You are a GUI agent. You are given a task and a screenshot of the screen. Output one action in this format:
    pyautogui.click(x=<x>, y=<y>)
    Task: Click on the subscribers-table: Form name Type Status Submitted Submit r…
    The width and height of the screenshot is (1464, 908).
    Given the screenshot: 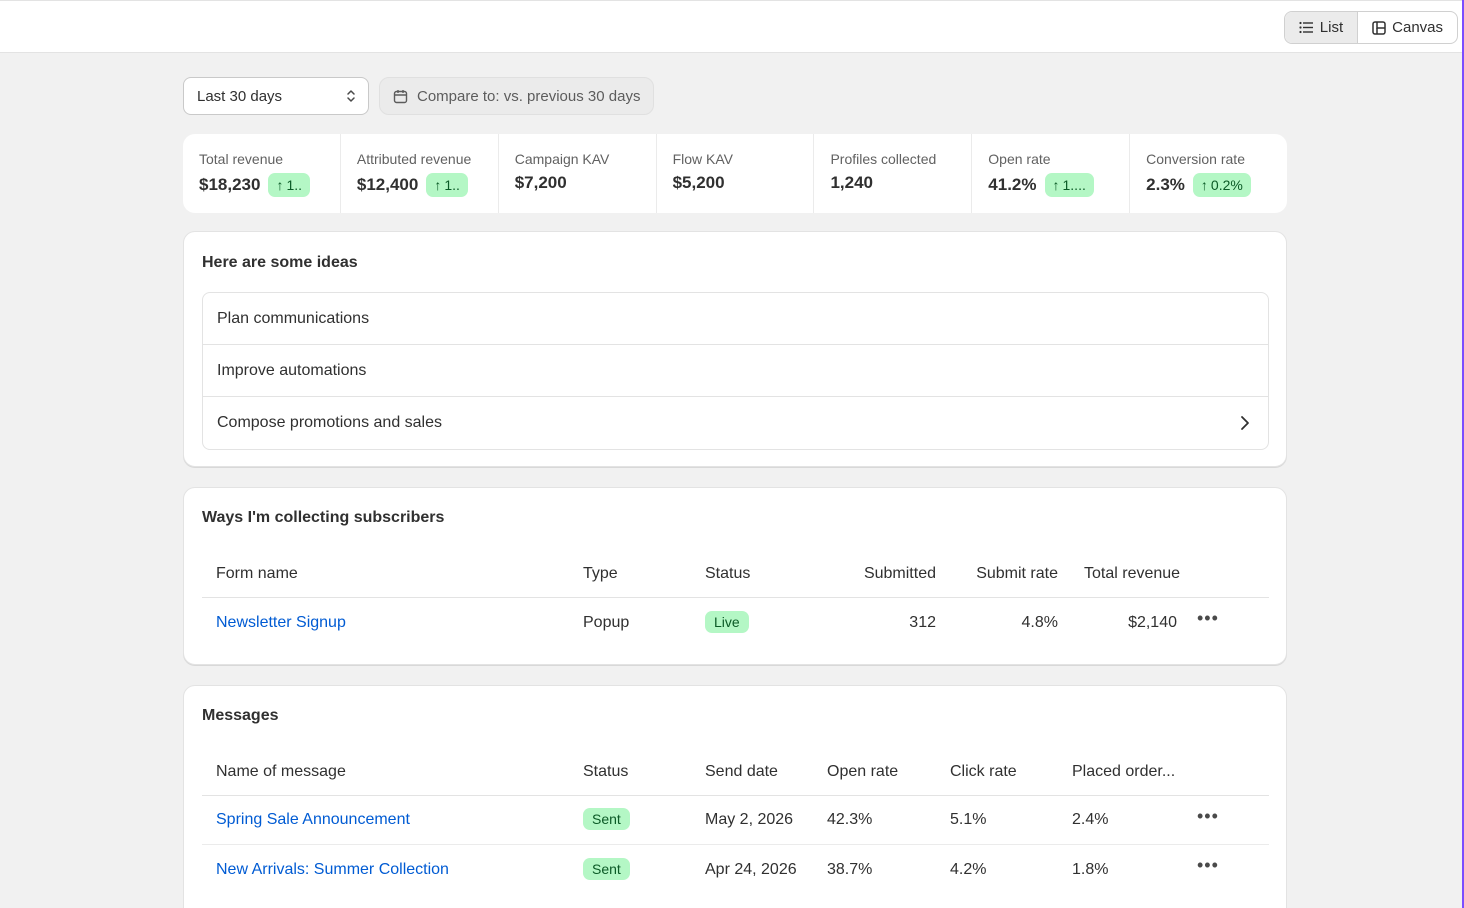 What is the action you would take?
    pyautogui.click(x=735, y=598)
    